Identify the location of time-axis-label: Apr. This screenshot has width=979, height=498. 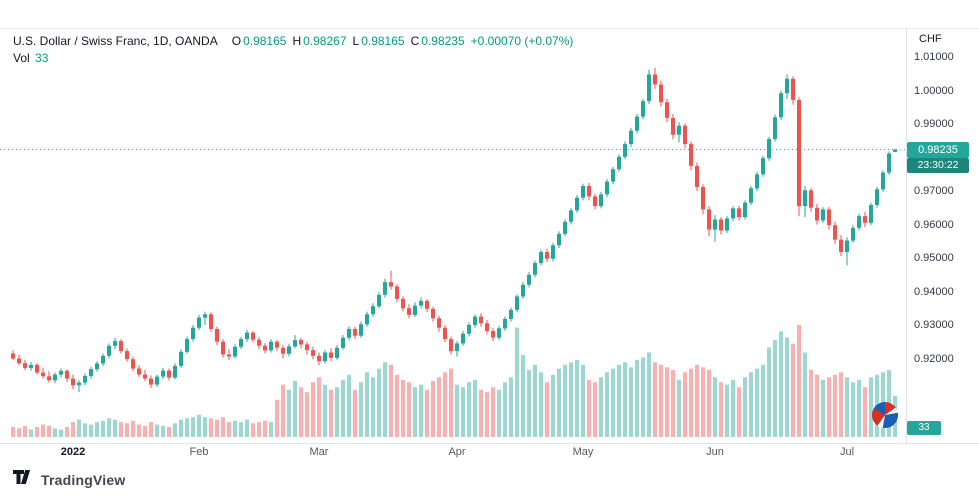
(457, 452).